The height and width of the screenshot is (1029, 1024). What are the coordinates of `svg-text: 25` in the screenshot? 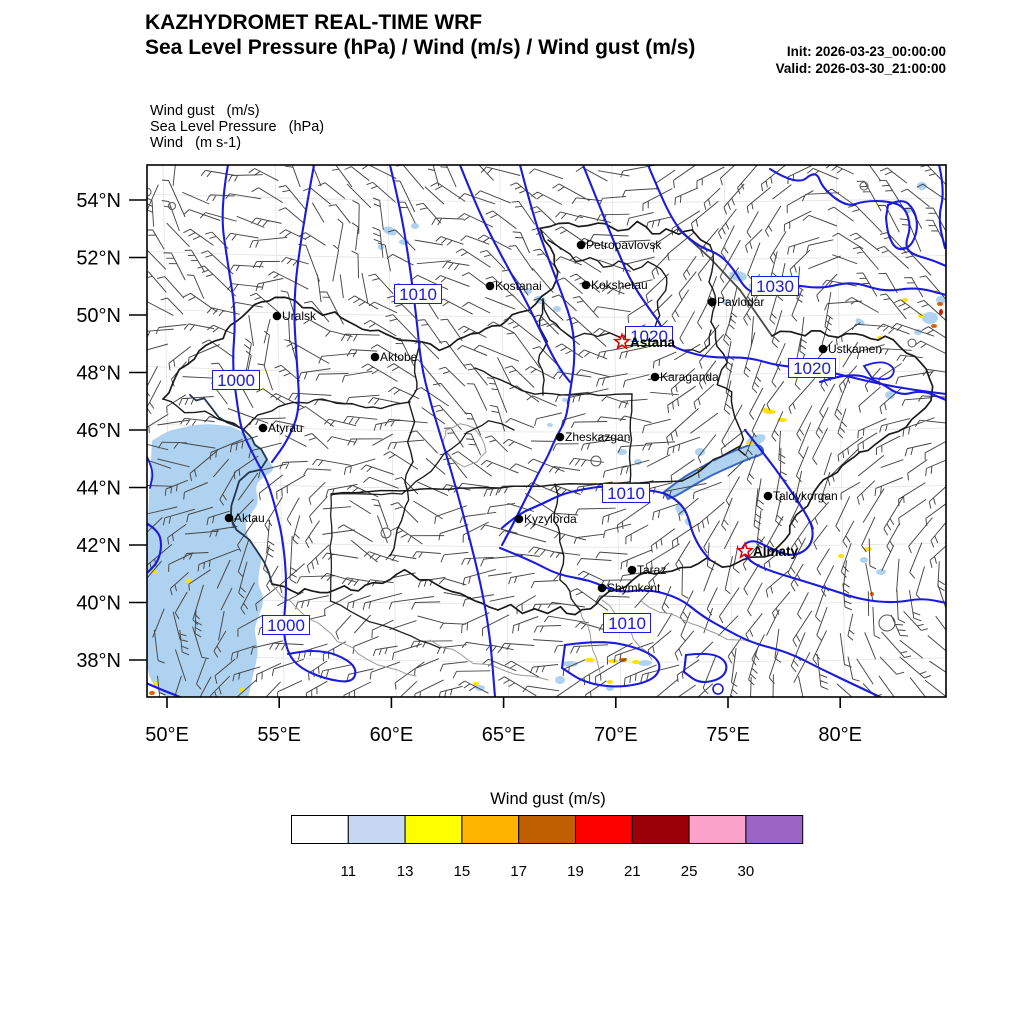 It's located at (689, 871).